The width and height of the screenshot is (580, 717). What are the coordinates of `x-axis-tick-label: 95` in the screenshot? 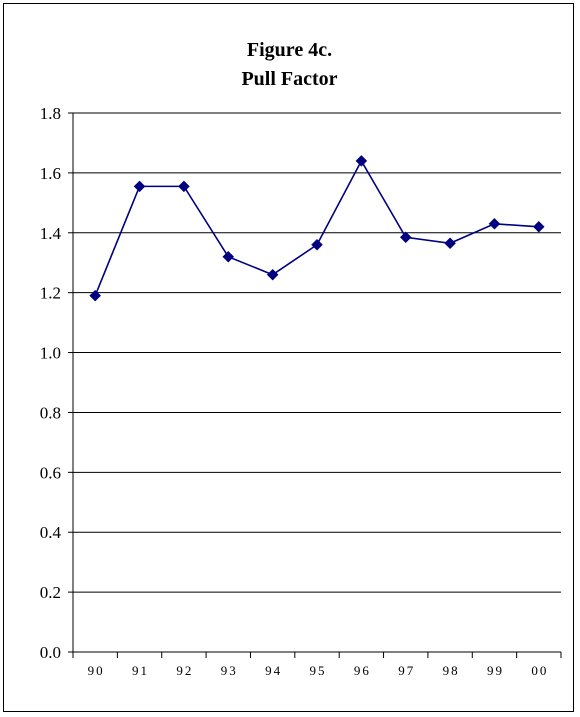 It's located at (318, 670).